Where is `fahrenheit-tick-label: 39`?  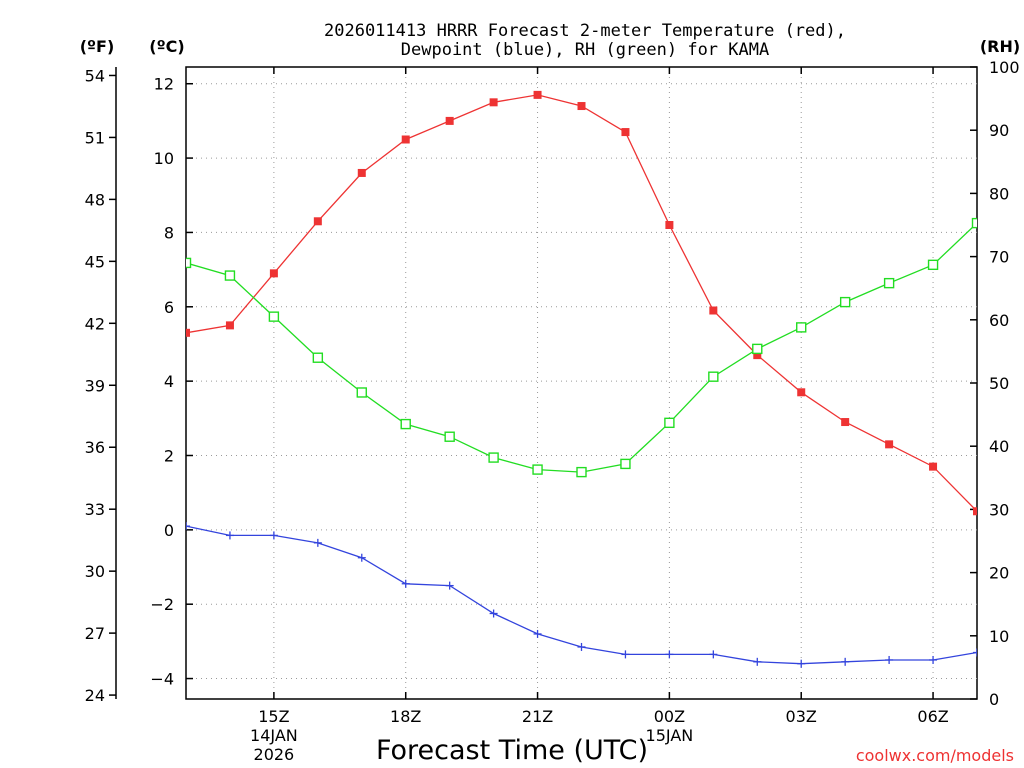
fahrenheit-tick-label: 39 is located at coordinates (95, 385).